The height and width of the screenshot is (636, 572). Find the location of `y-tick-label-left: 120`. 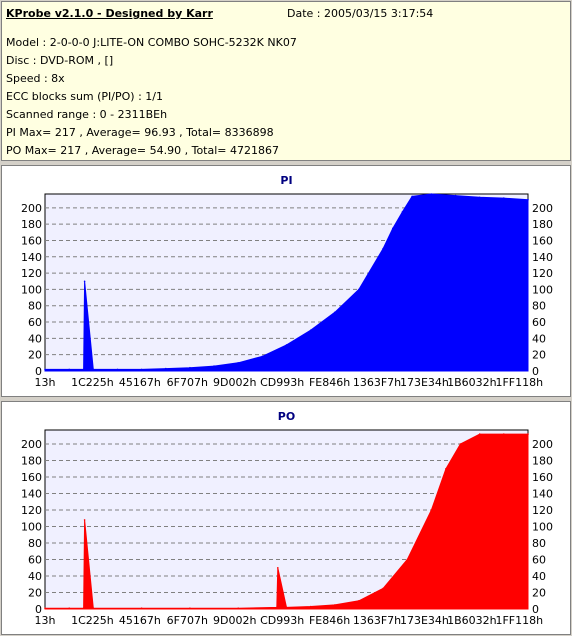

y-tick-label-left: 120 is located at coordinates (31, 273).